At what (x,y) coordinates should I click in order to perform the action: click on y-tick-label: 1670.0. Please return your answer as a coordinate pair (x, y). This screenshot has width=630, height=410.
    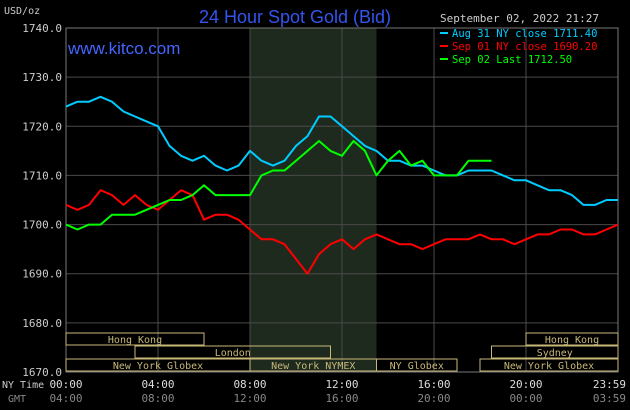
    Looking at the image, I should click on (42, 372).